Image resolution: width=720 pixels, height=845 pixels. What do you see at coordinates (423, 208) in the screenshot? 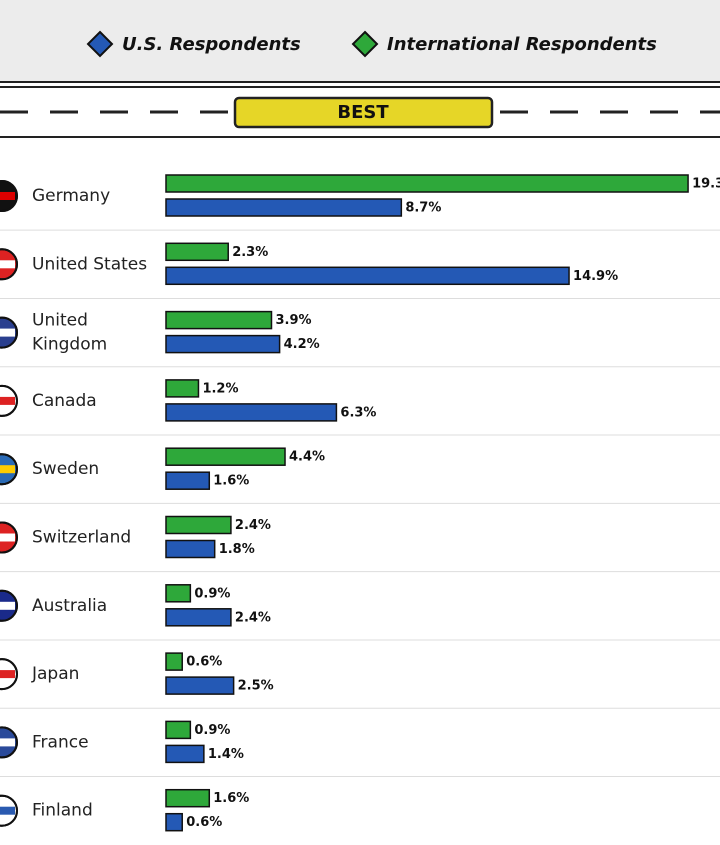
I see `value-label: 8.7%` at bounding box center [423, 208].